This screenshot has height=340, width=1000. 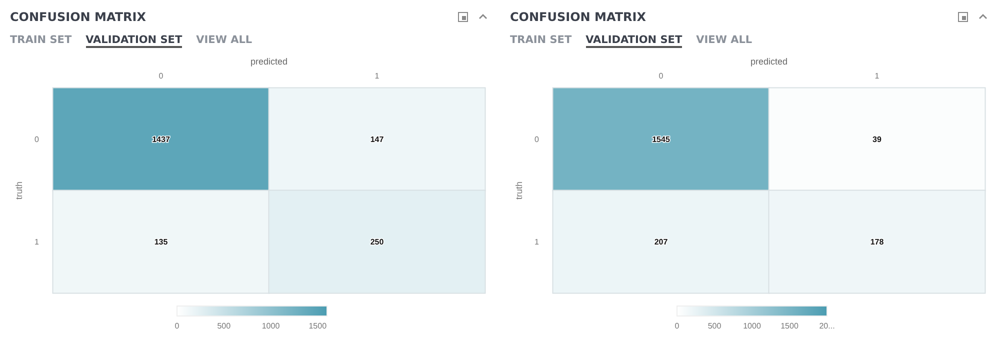 I want to click on data-label: 250, so click(x=377, y=241).